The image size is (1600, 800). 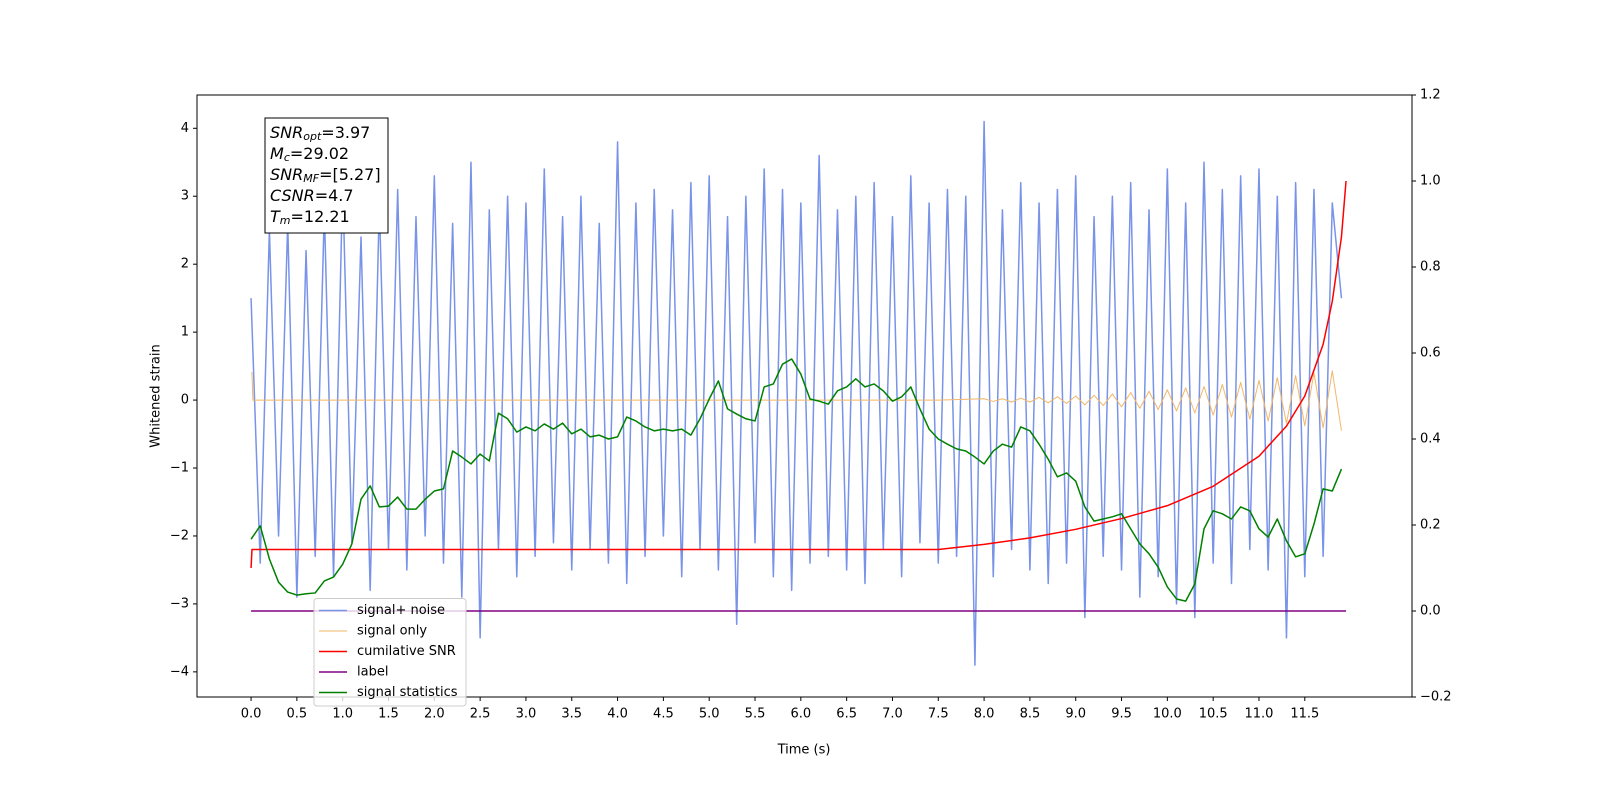 I want to click on x-tick-label: 8.0, so click(x=984, y=714).